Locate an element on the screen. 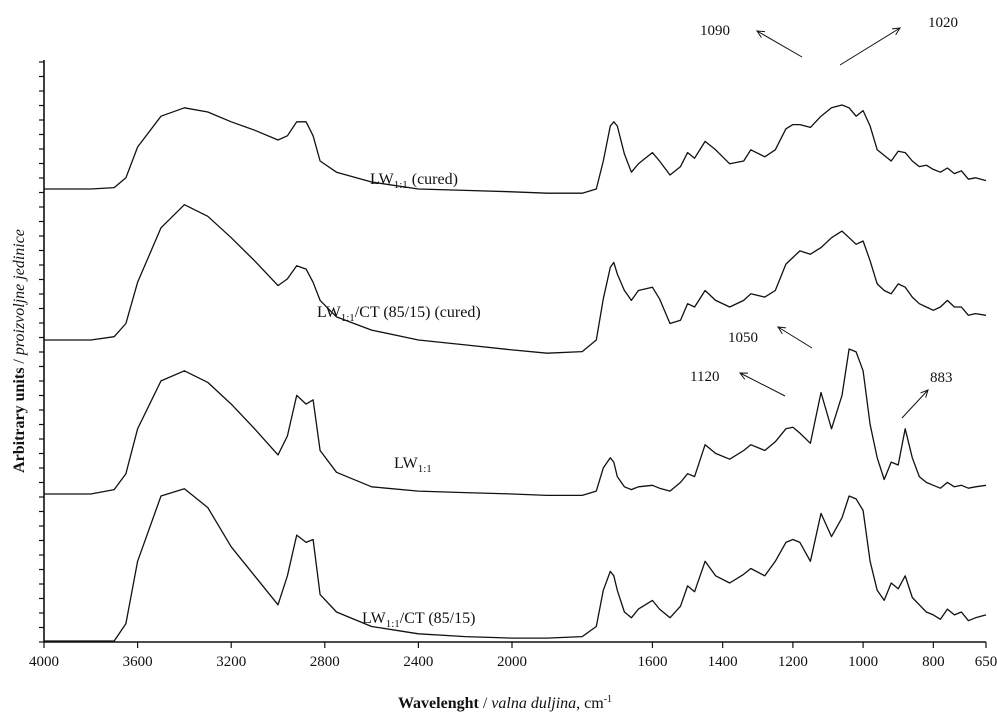 This screenshot has width=997, height=715. x-tick-label: 1000 is located at coordinates (863, 662).